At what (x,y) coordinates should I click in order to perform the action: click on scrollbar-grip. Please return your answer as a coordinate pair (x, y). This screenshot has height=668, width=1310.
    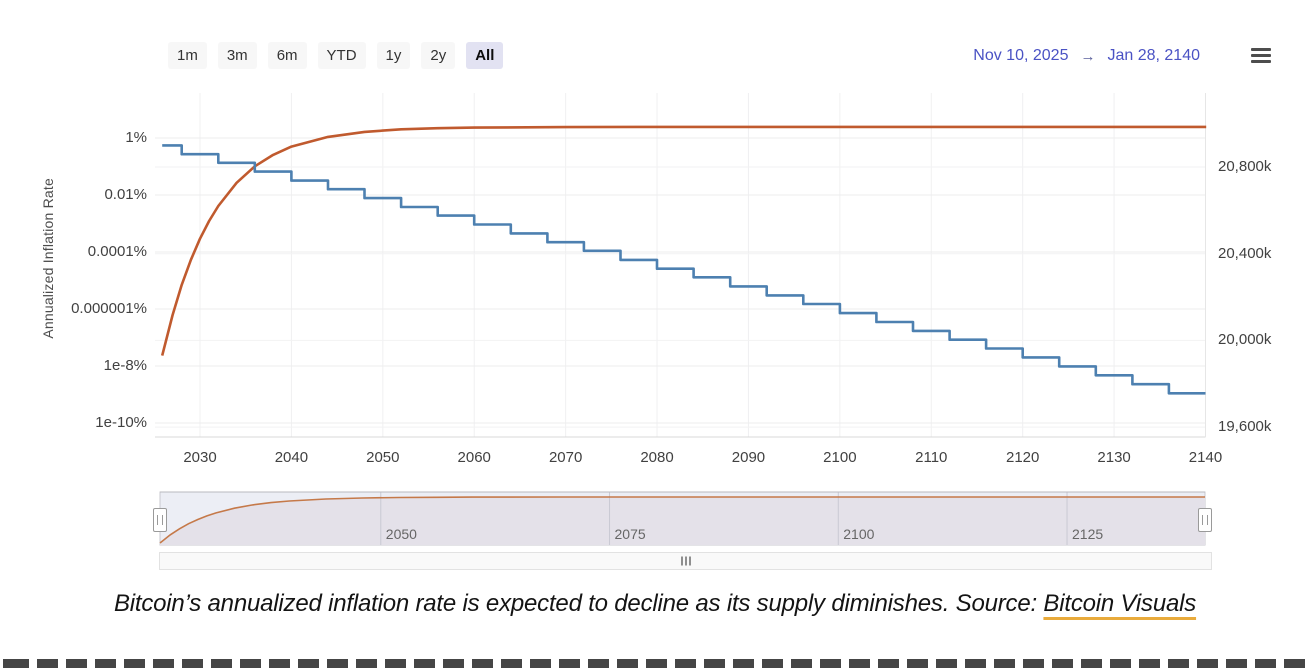
    Looking at the image, I should click on (685, 561).